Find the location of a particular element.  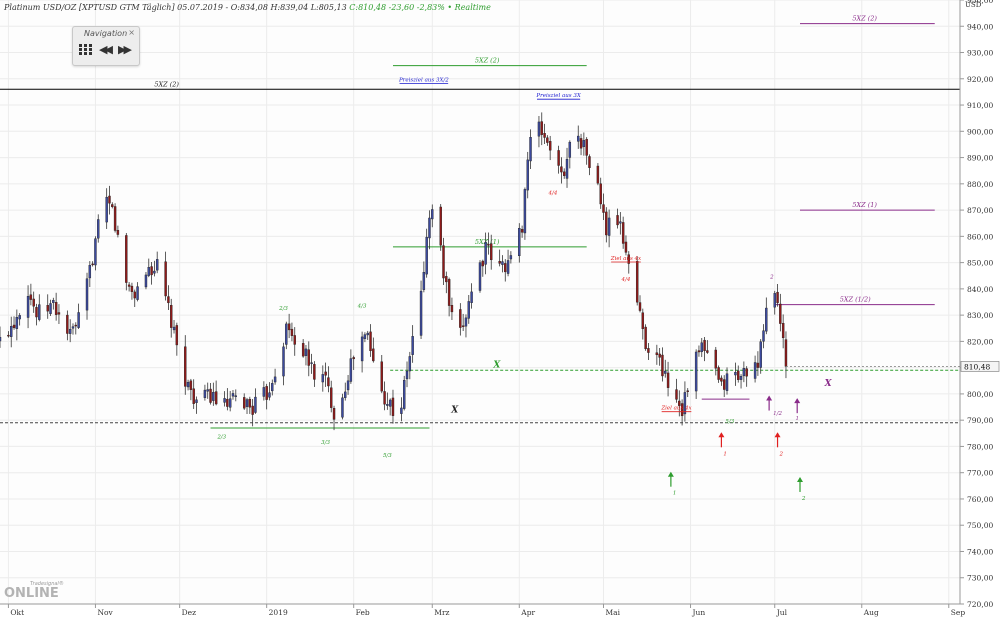

navigation-panel: Navigation × ◀◀ ▶▶ is located at coordinates (106, 46).